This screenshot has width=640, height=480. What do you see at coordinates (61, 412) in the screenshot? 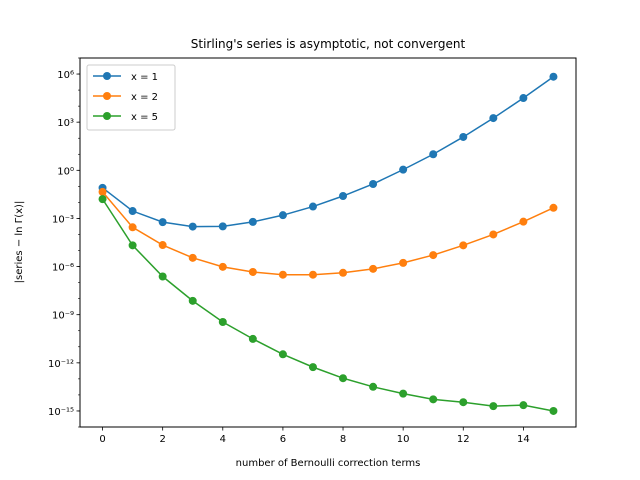
I see `y-tick-label: 10⁻¹⁵` at bounding box center [61, 412].